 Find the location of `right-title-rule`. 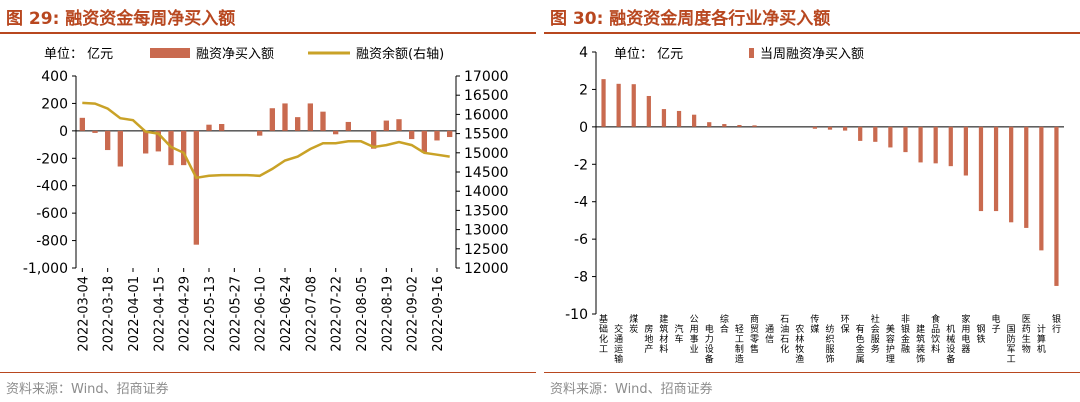

right-title-rule is located at coordinates (812, 33).